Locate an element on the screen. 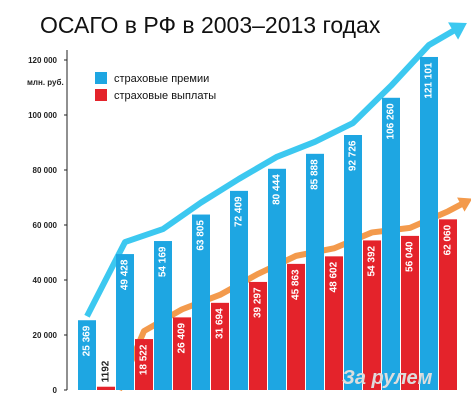 The height and width of the screenshot is (408, 471). legend-swatch-payouts is located at coordinates (101, 95).